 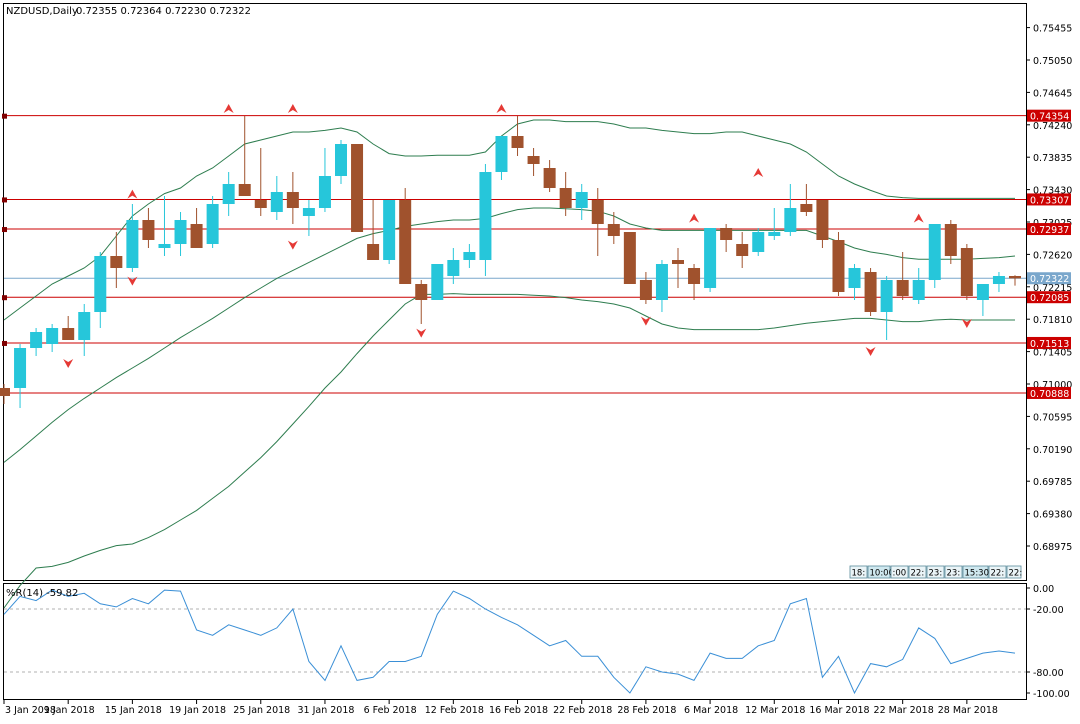 What do you see at coordinates (1049, 200) in the screenshot?
I see `level-price-tag-label: 0.73307` at bounding box center [1049, 200].